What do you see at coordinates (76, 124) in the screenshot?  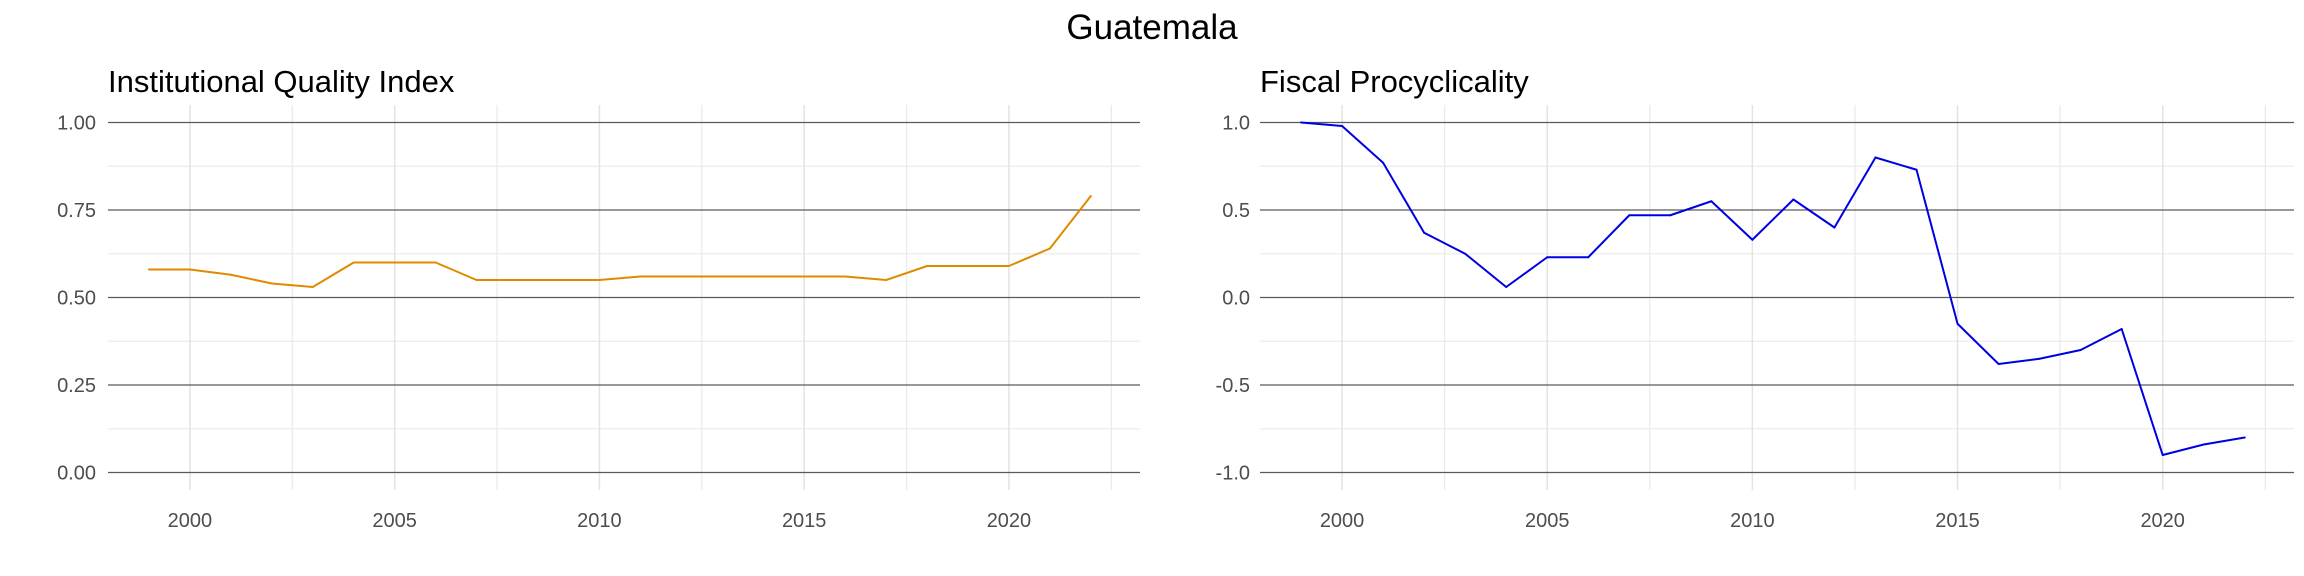 I see `y-tick-label: 1.00` at bounding box center [76, 124].